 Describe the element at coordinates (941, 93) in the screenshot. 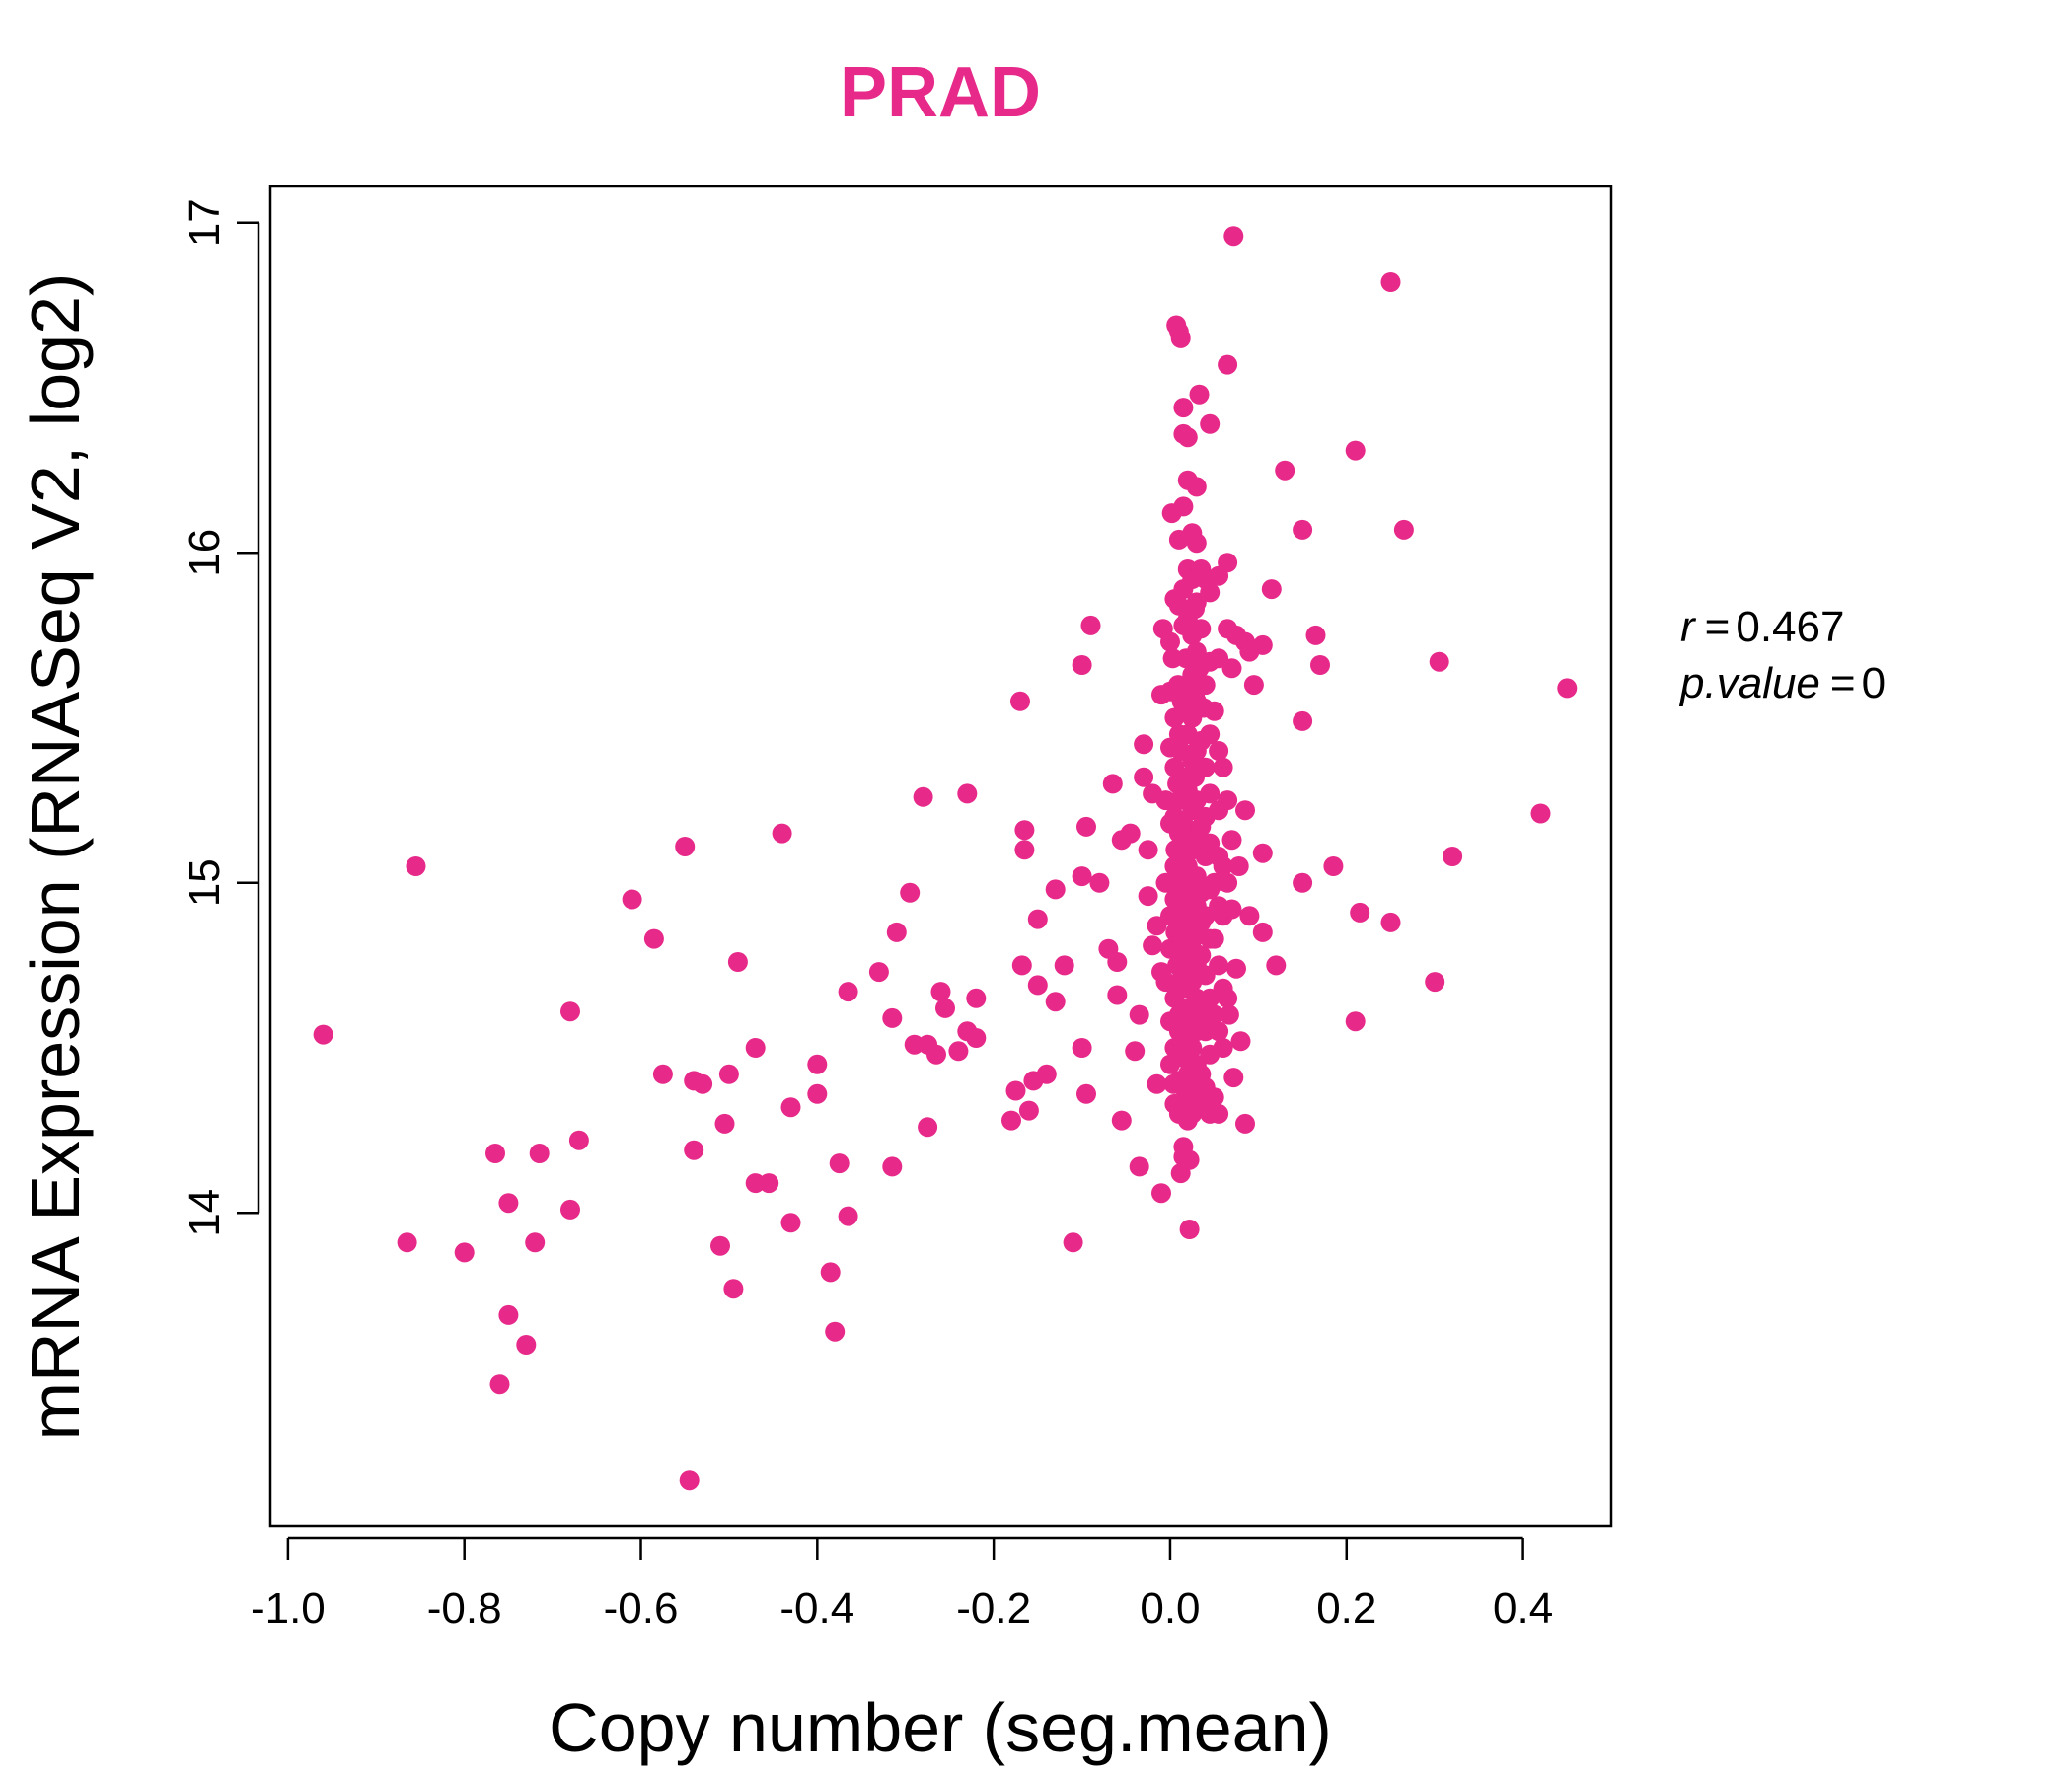

I see `chart-title: PRAD` at that location.